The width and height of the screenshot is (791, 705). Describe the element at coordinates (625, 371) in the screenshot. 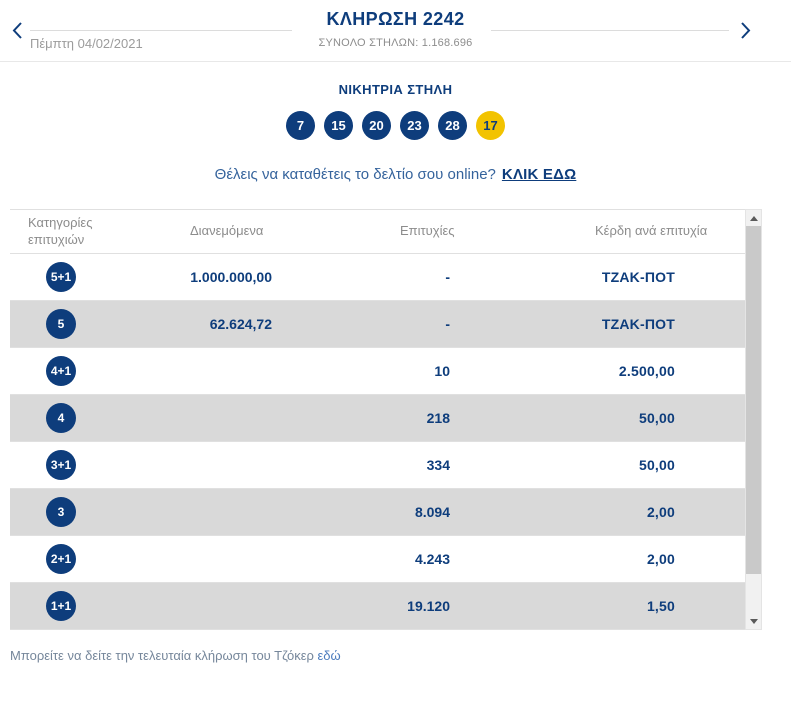

I see `prize-cell: 2.500,00` at that location.